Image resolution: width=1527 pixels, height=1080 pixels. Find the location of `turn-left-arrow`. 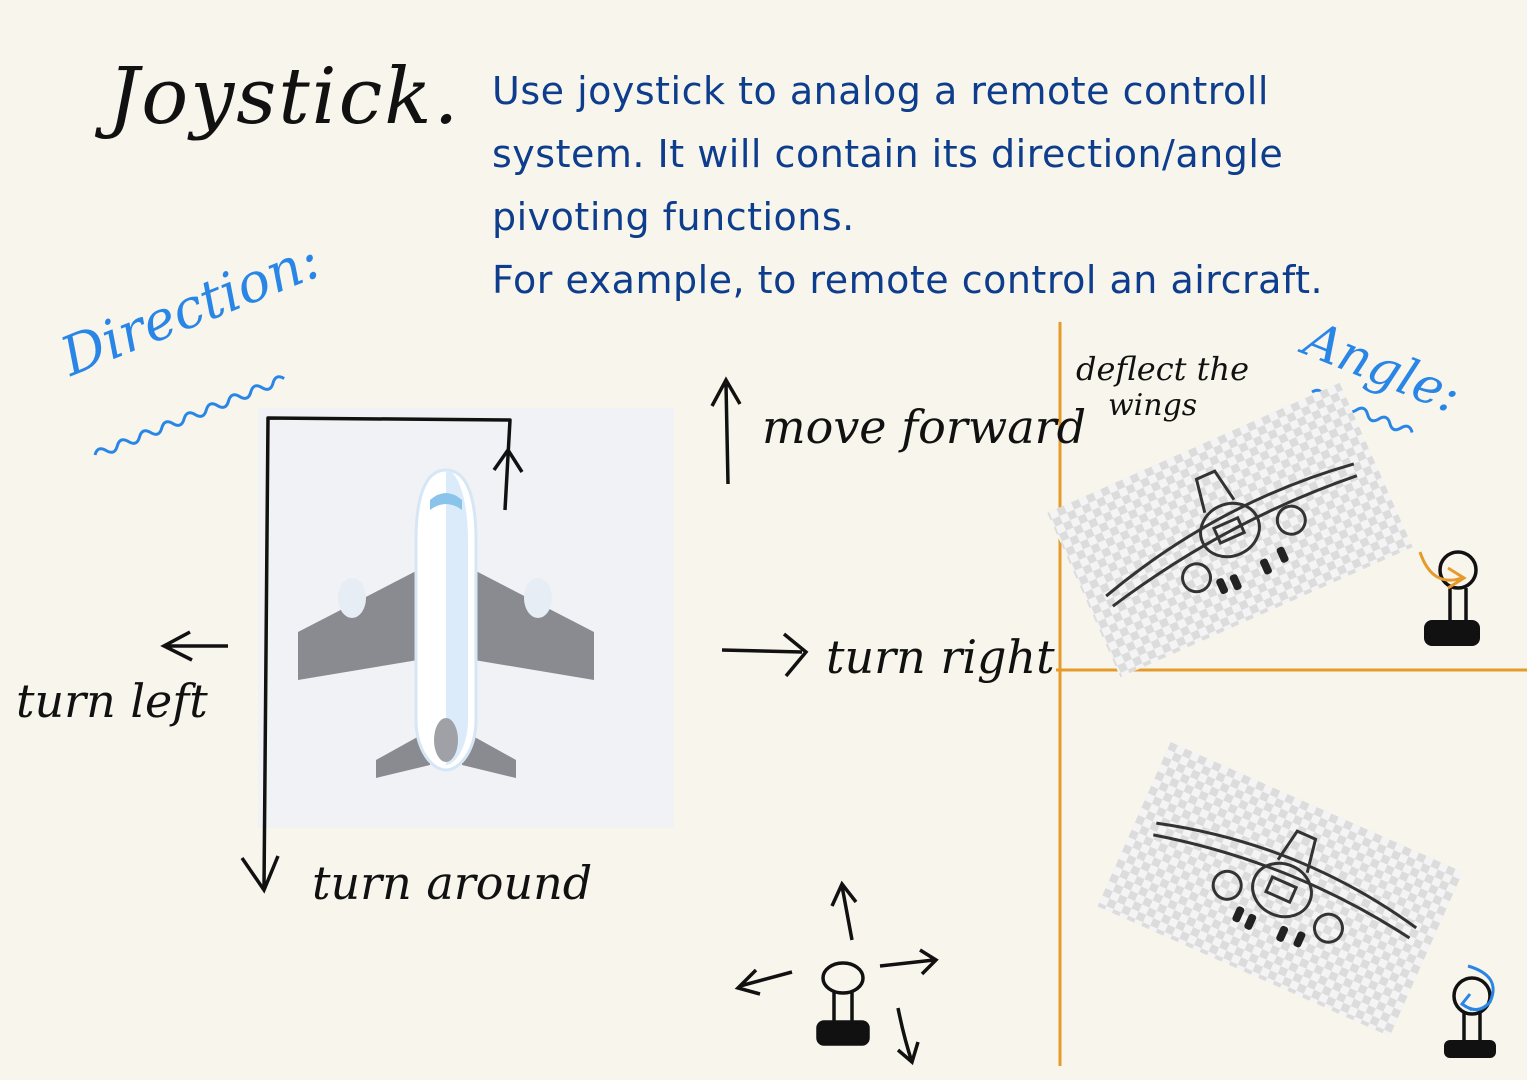

turn-left-arrow is located at coordinates (194, 646).